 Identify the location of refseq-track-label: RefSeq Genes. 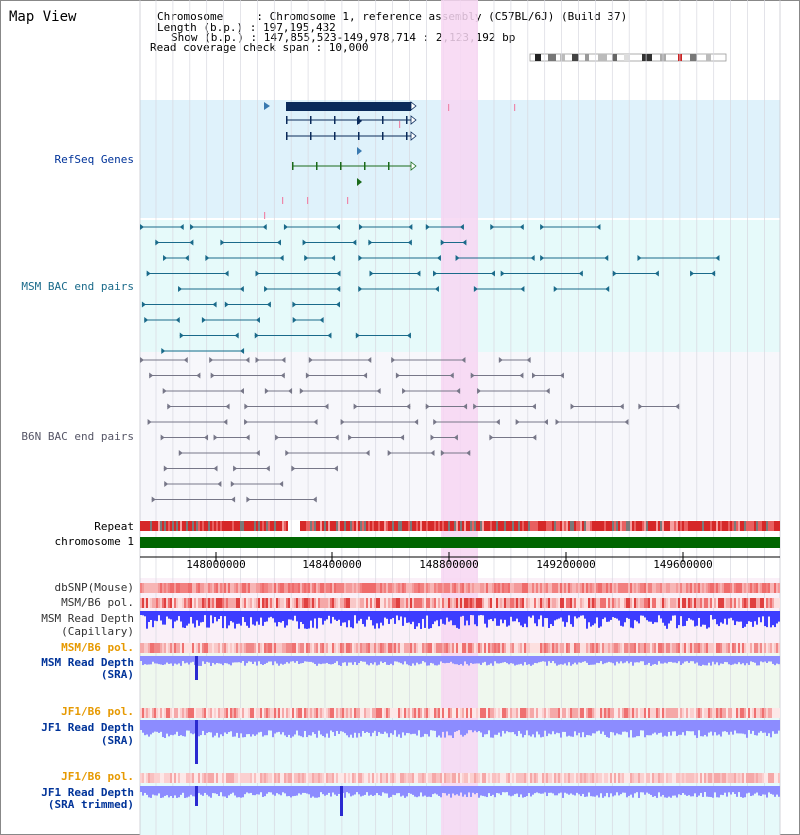
(94, 159).